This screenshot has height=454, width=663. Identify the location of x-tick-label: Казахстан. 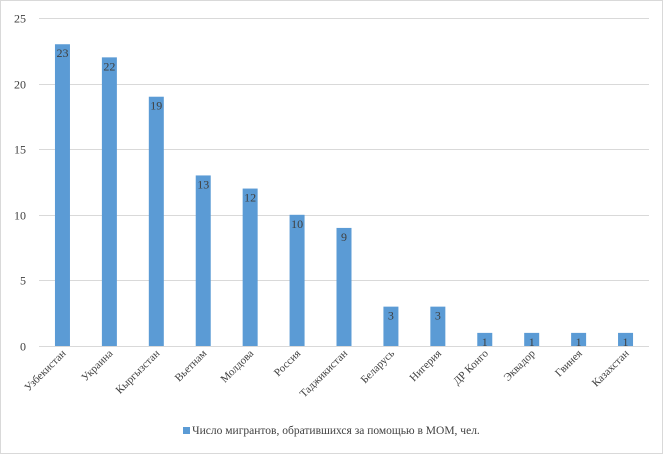
(611, 369).